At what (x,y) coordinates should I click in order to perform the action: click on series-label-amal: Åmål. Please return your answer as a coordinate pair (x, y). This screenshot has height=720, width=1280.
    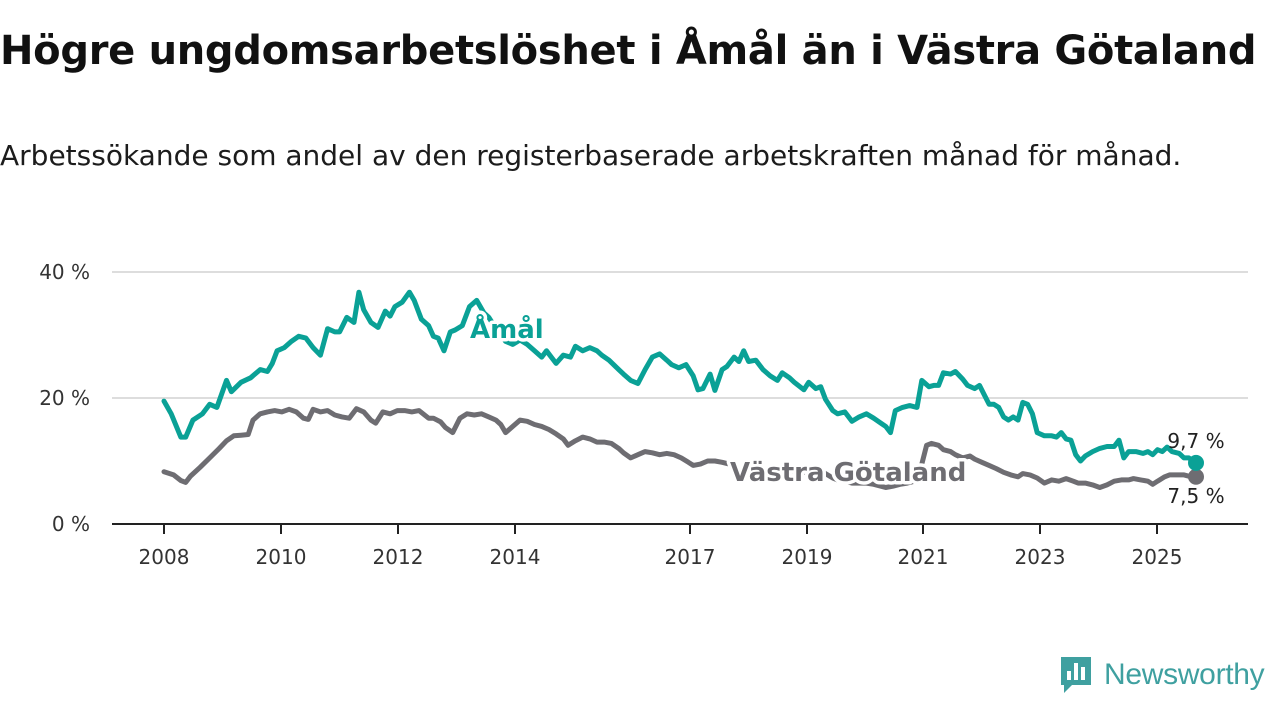
    Looking at the image, I should click on (507, 329).